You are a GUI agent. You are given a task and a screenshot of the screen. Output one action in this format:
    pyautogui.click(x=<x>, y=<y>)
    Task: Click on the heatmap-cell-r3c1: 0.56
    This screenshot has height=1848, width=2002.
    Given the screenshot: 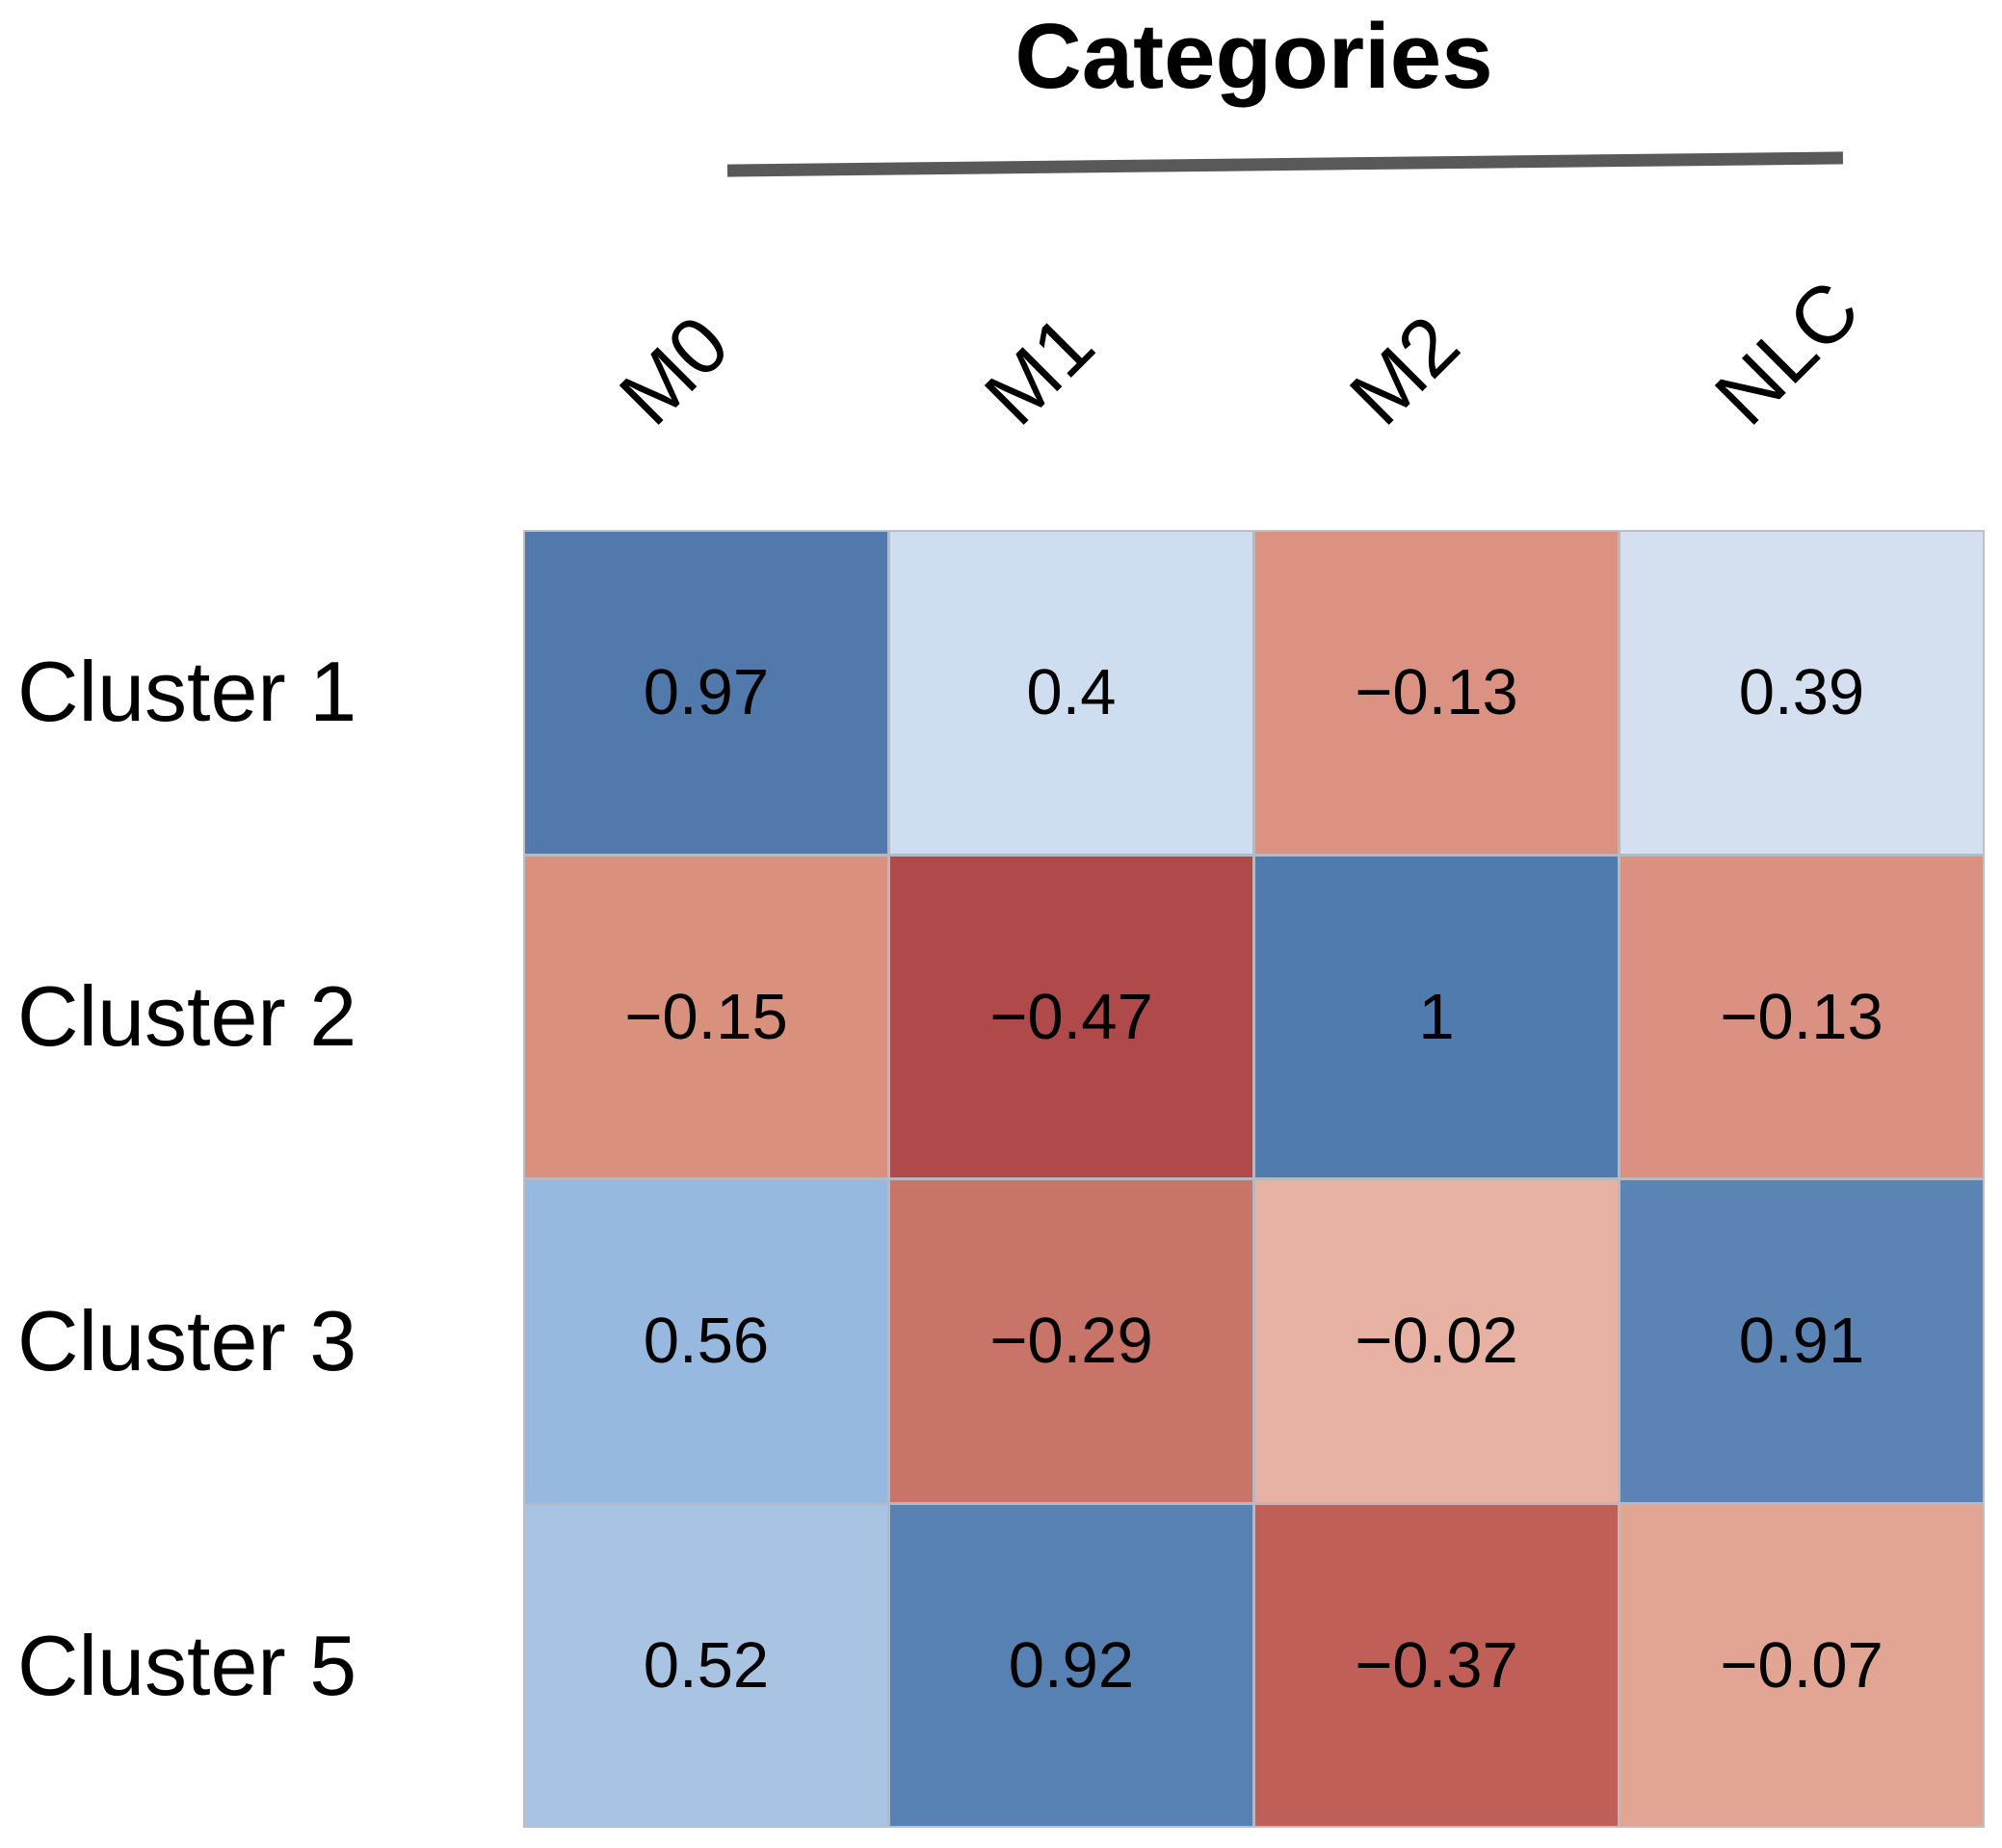 What is the action you would take?
    pyautogui.click(x=706, y=1341)
    